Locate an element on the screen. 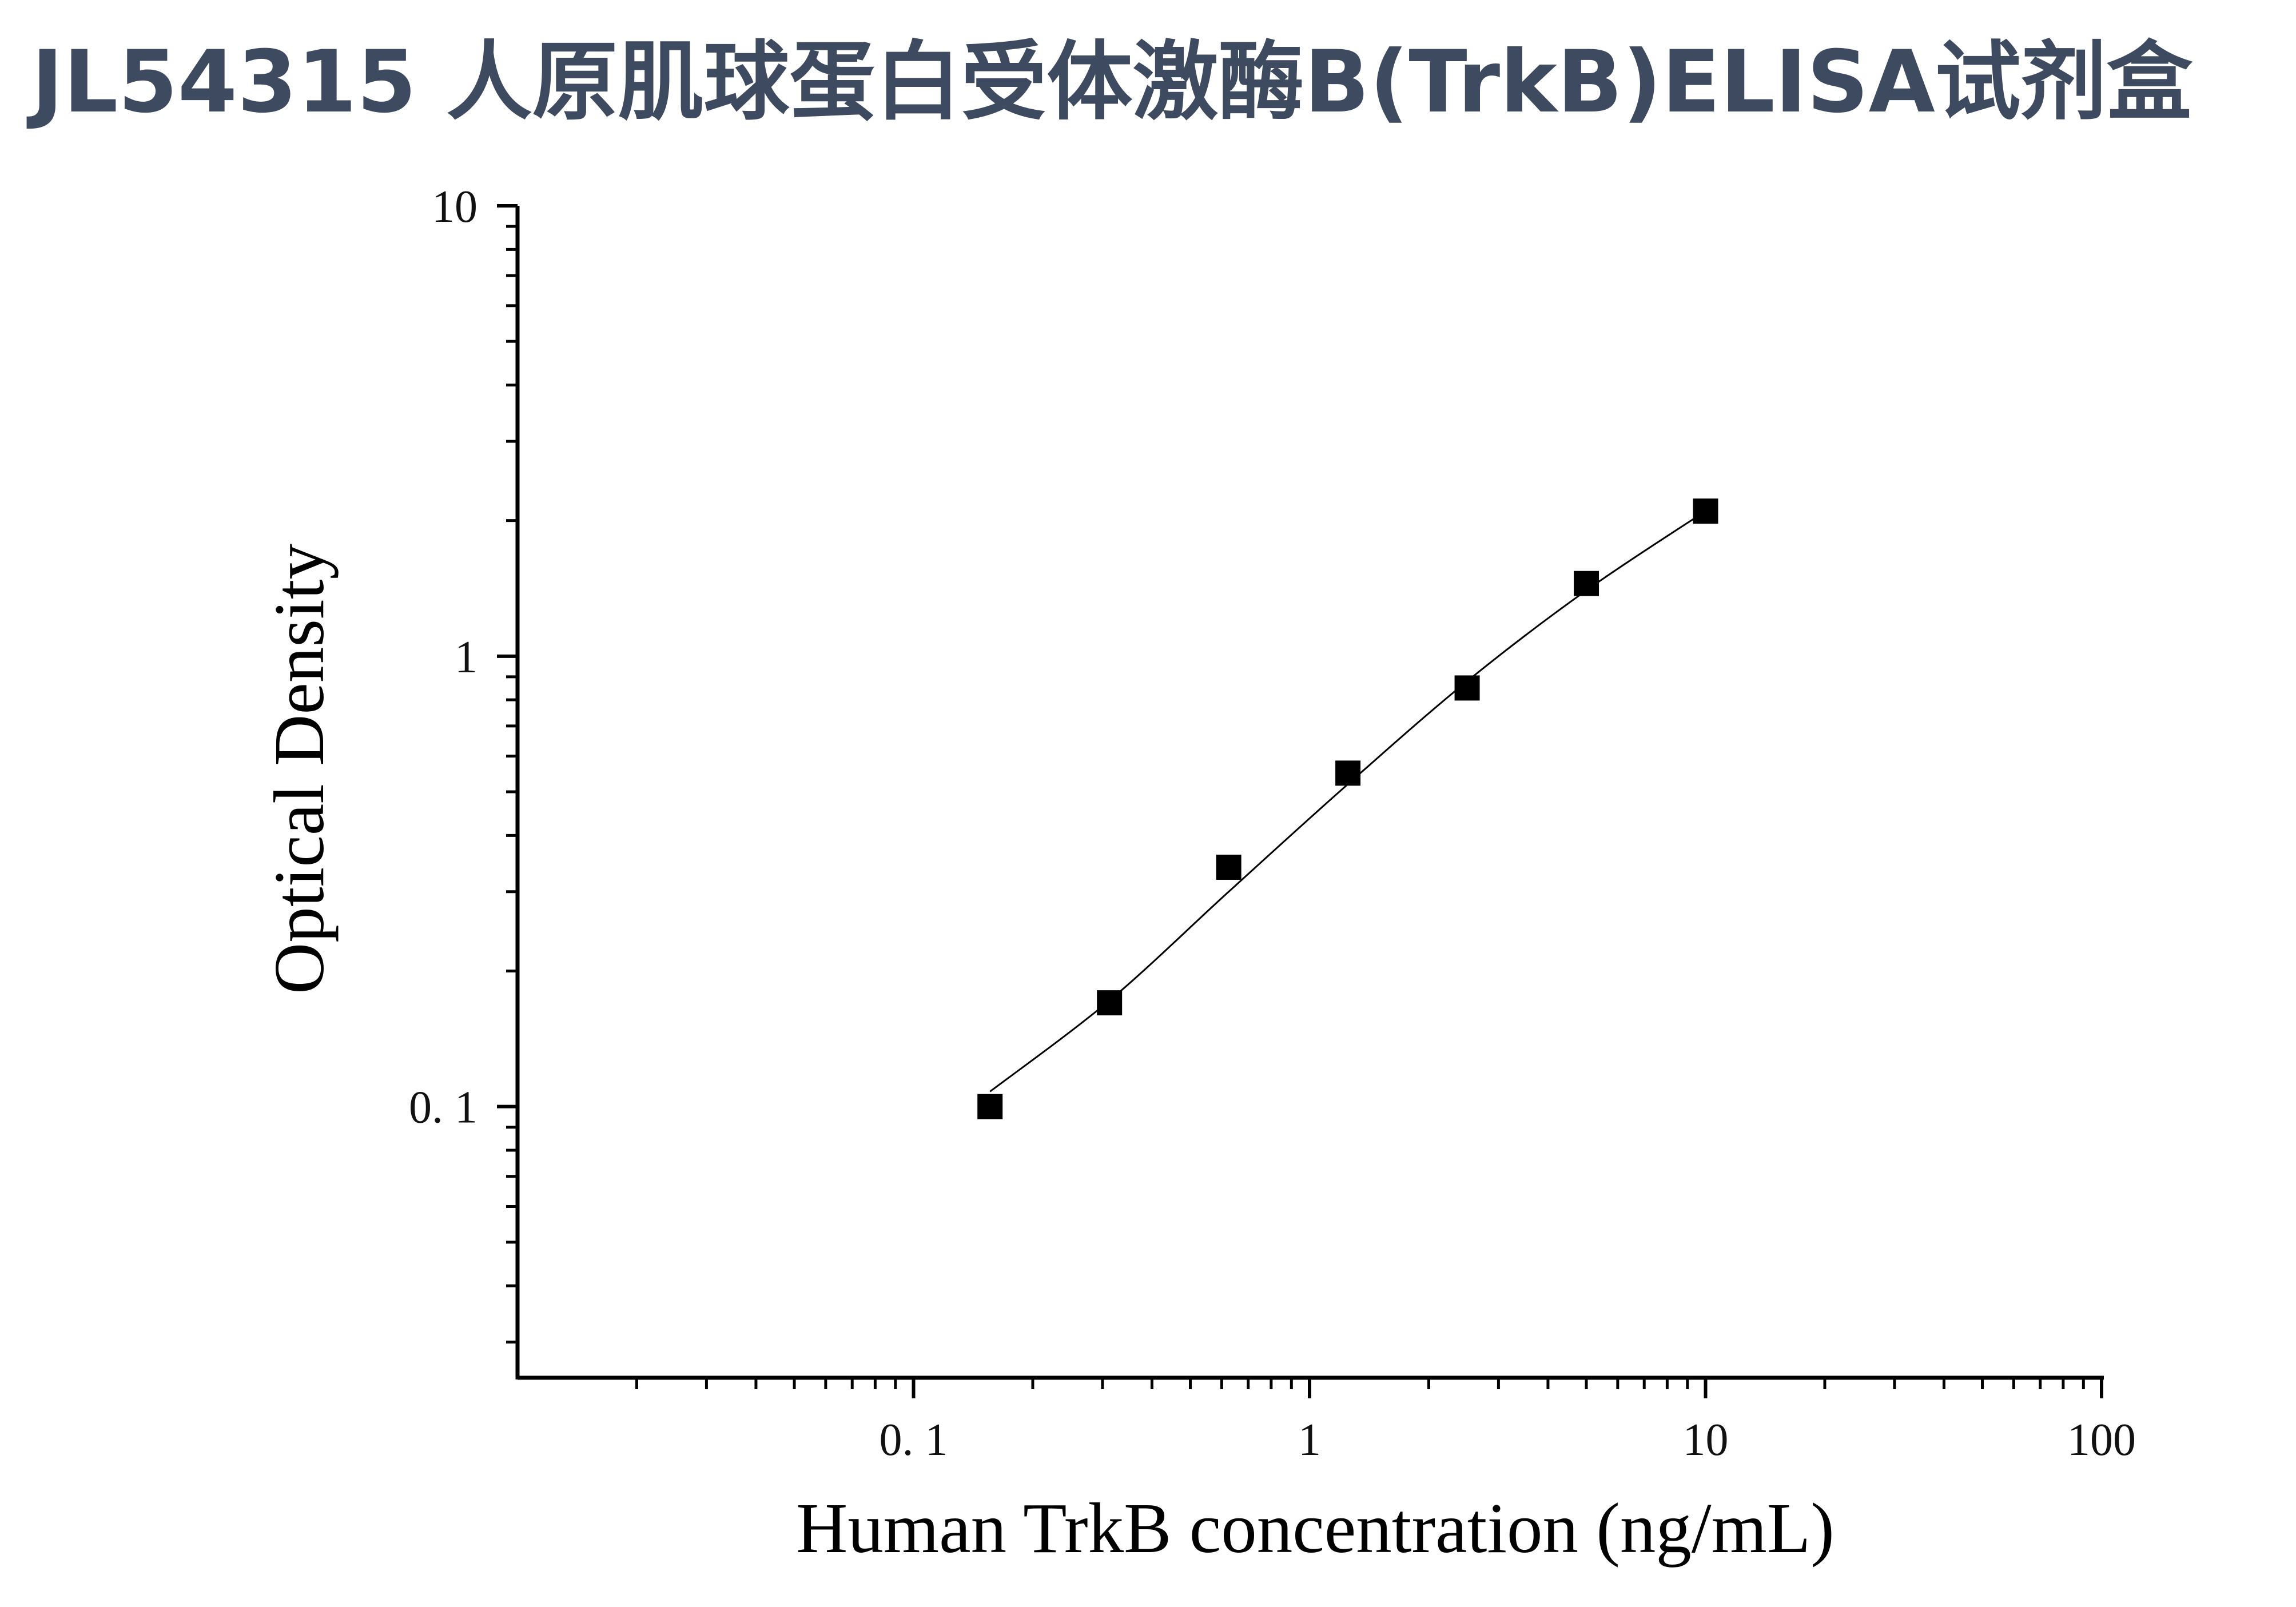  x-tick-label: 1 is located at coordinates (1310, 1440).